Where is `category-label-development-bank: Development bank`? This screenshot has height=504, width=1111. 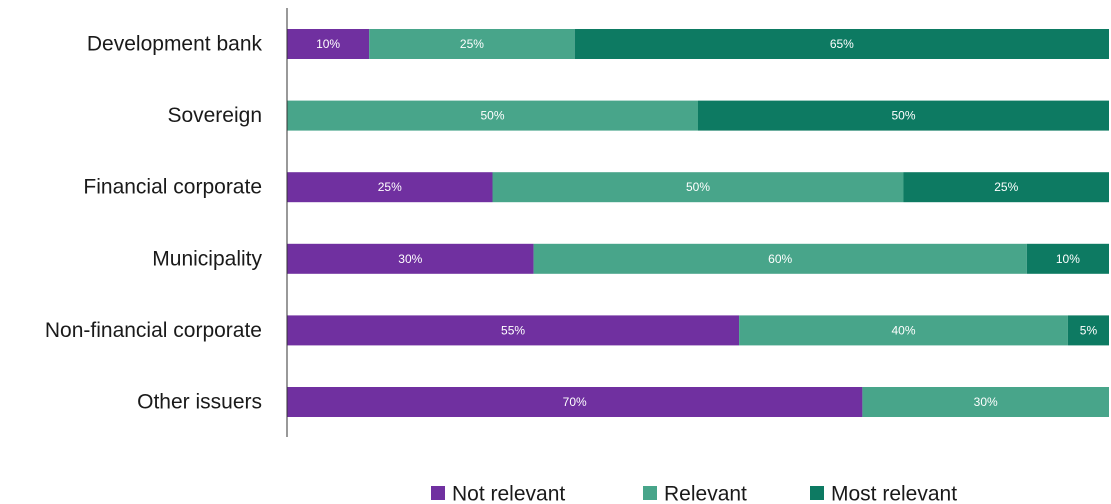 category-label-development-bank: Development bank is located at coordinates (175, 44).